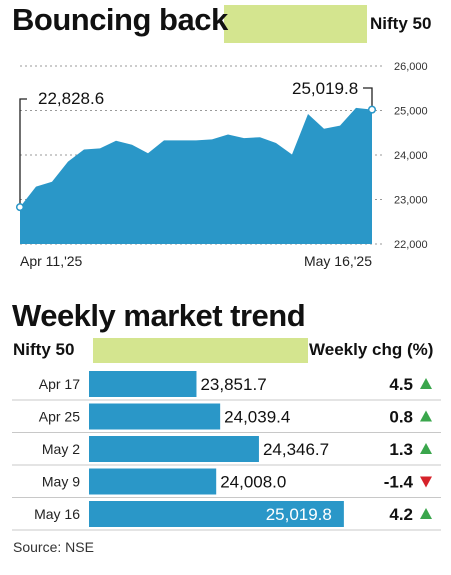 The width and height of the screenshot is (451, 575). I want to click on x-end-label: May 16,'25, so click(338, 261).